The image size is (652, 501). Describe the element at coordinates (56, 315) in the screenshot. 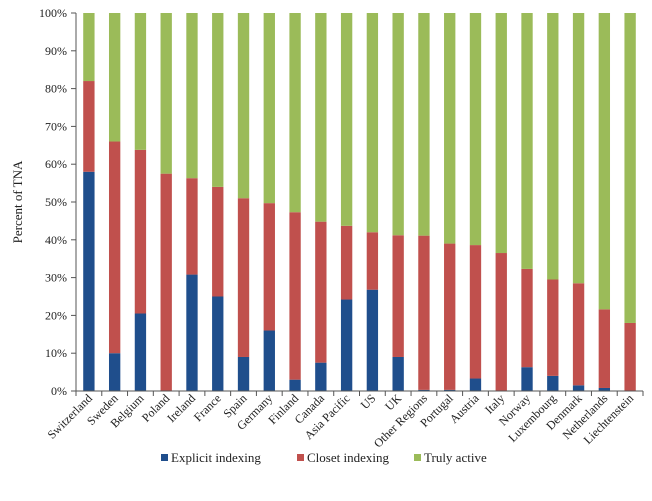

I see `y-tick-label: 20%` at that location.